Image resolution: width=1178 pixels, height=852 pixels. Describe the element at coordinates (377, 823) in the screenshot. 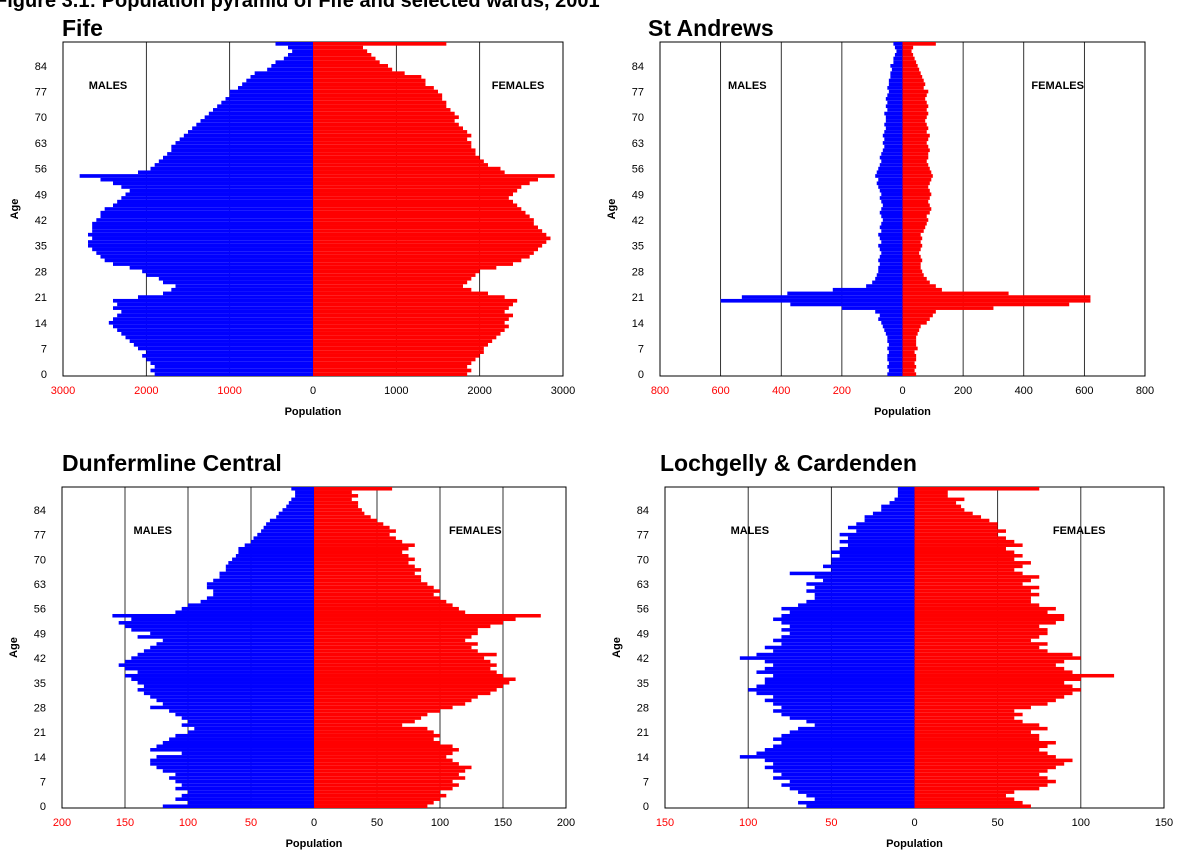

I see `x-tick-label: 50` at that location.